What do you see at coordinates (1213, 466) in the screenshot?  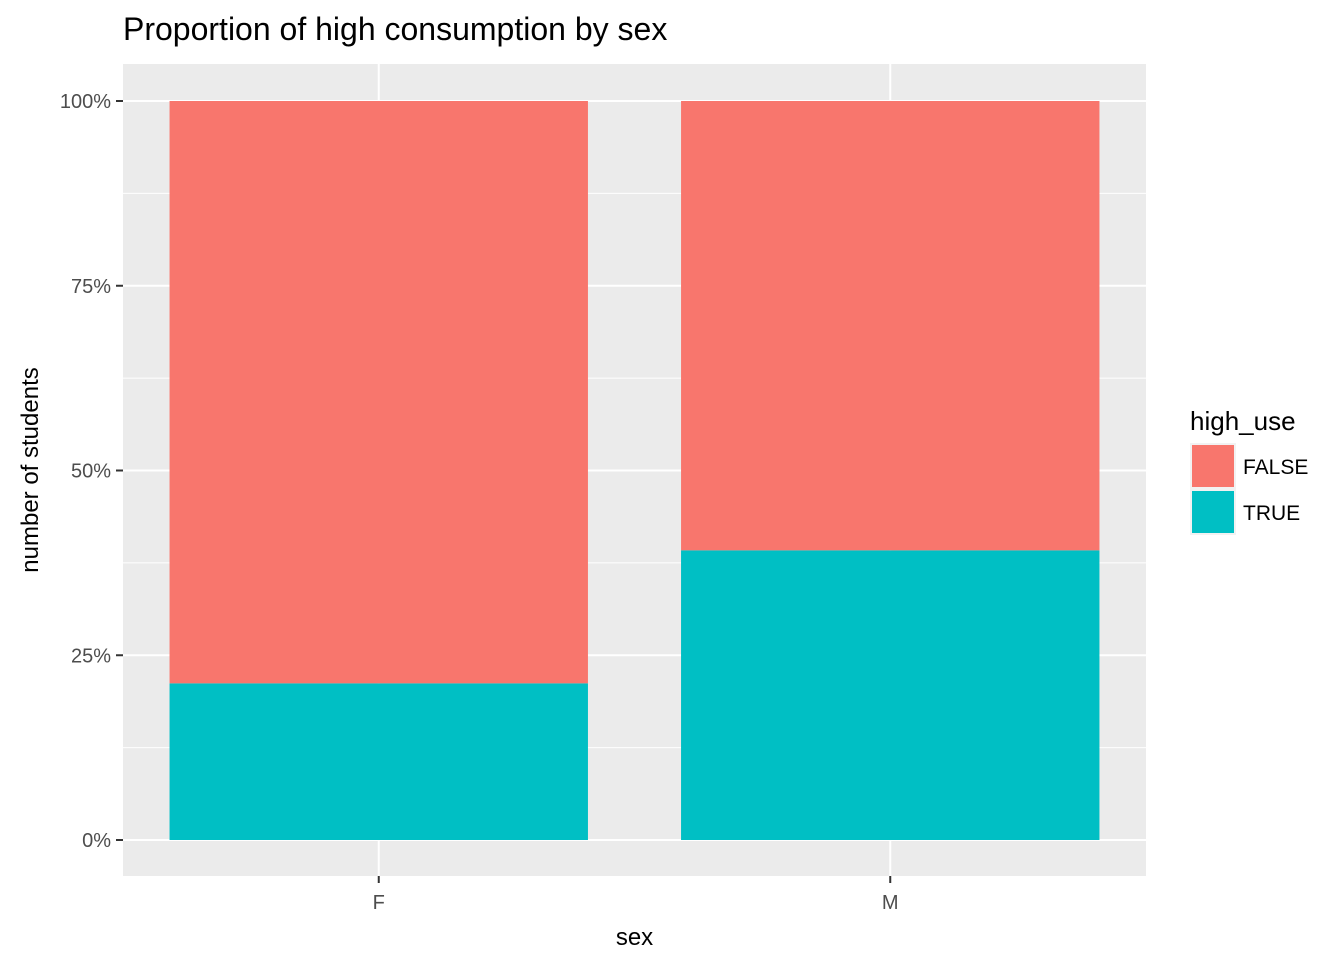 I see `legend-swatch-false` at bounding box center [1213, 466].